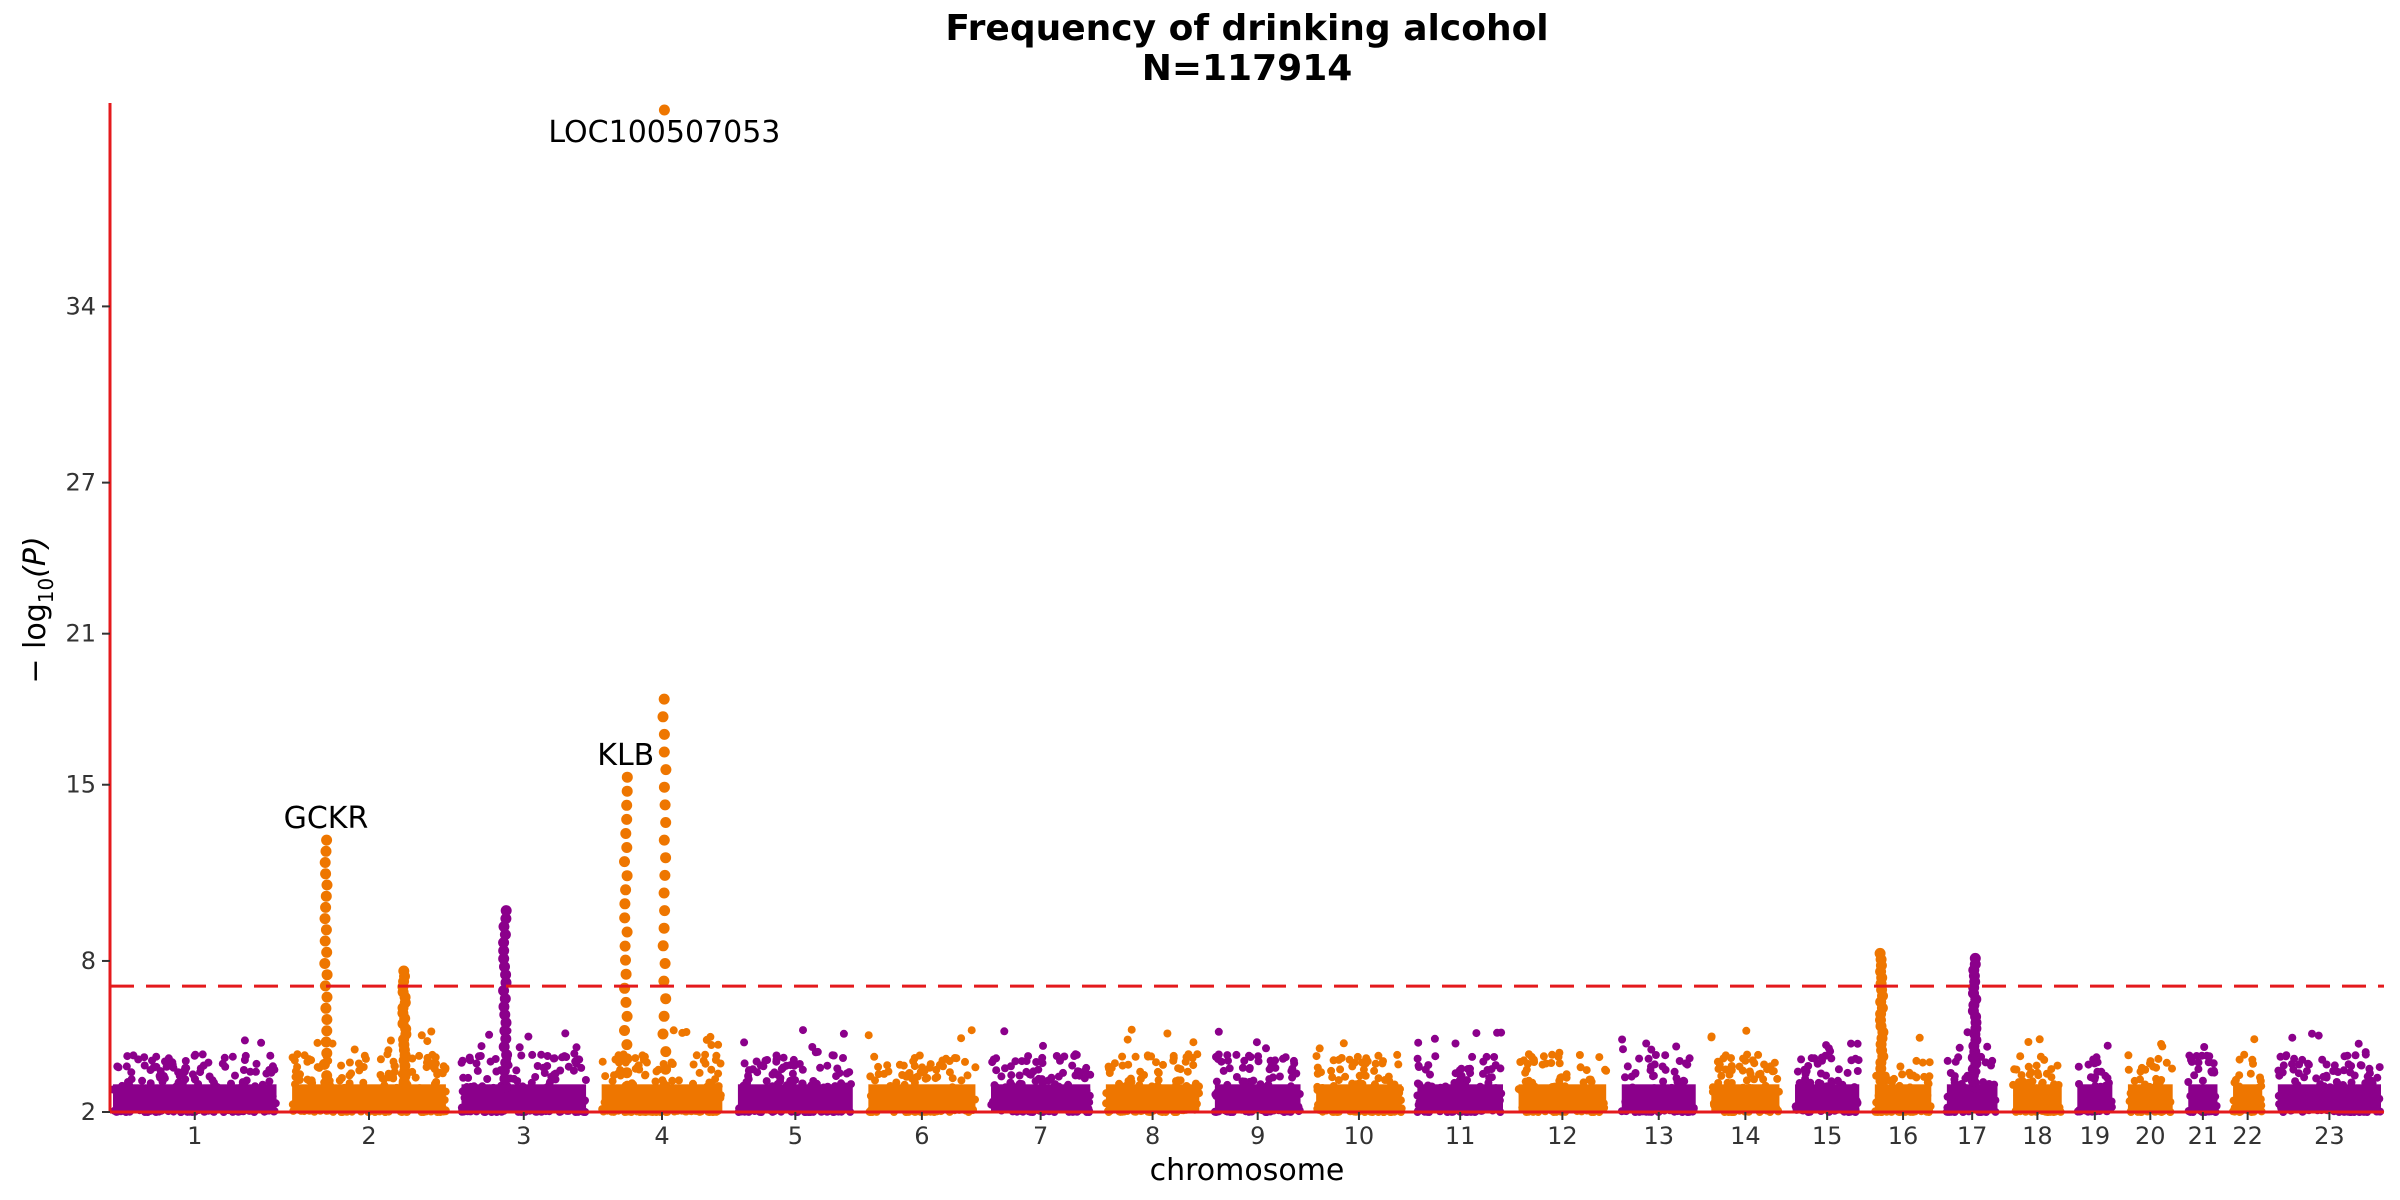 The height and width of the screenshot is (1200, 2400). What do you see at coordinates (35, 557) in the screenshot?
I see `y-axis-title-suffix: (P)` at bounding box center [35, 557].